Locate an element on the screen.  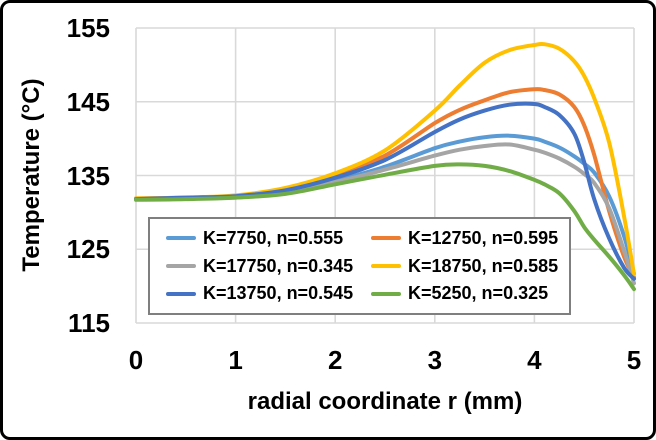
x-tick-label: 3 is located at coordinates (435, 360).